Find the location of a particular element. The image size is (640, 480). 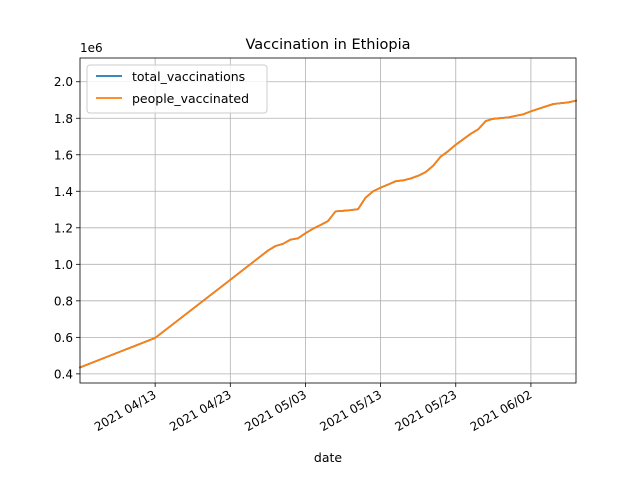

chart-title: Vaccination in Ethiopia is located at coordinates (328, 45).